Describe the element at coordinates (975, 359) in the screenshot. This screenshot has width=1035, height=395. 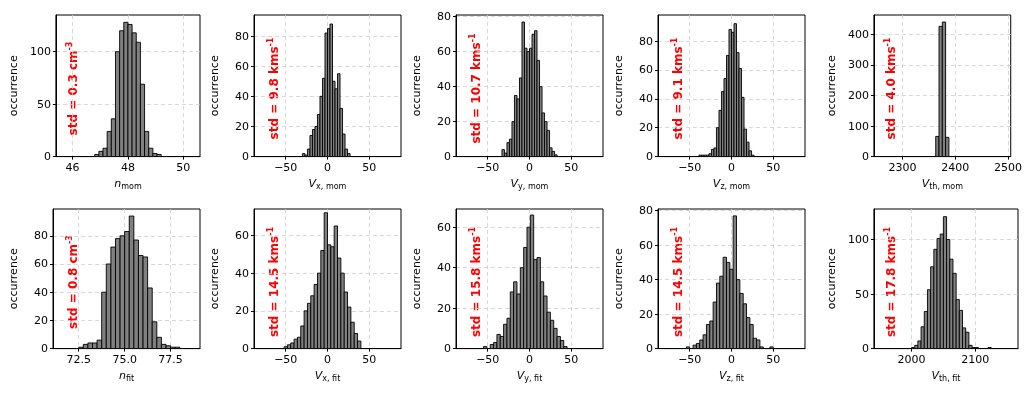
I see `x-tick-label: 2100` at that location.